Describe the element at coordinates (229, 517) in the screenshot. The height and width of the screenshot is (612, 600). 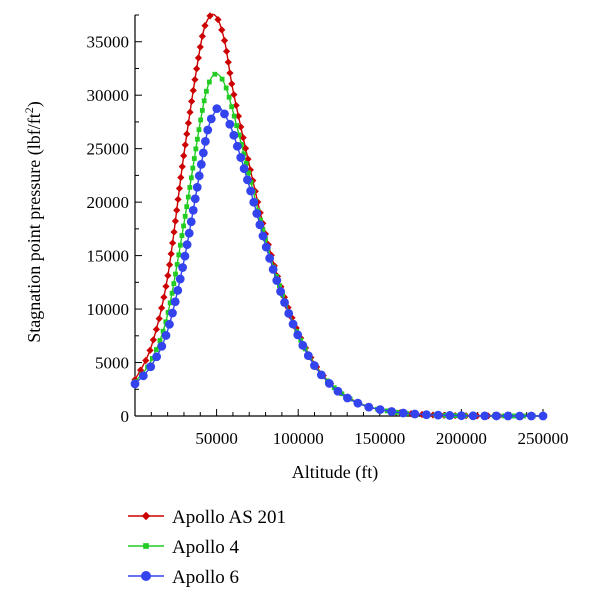
I see `legend-label: Apollo AS 201` at that location.